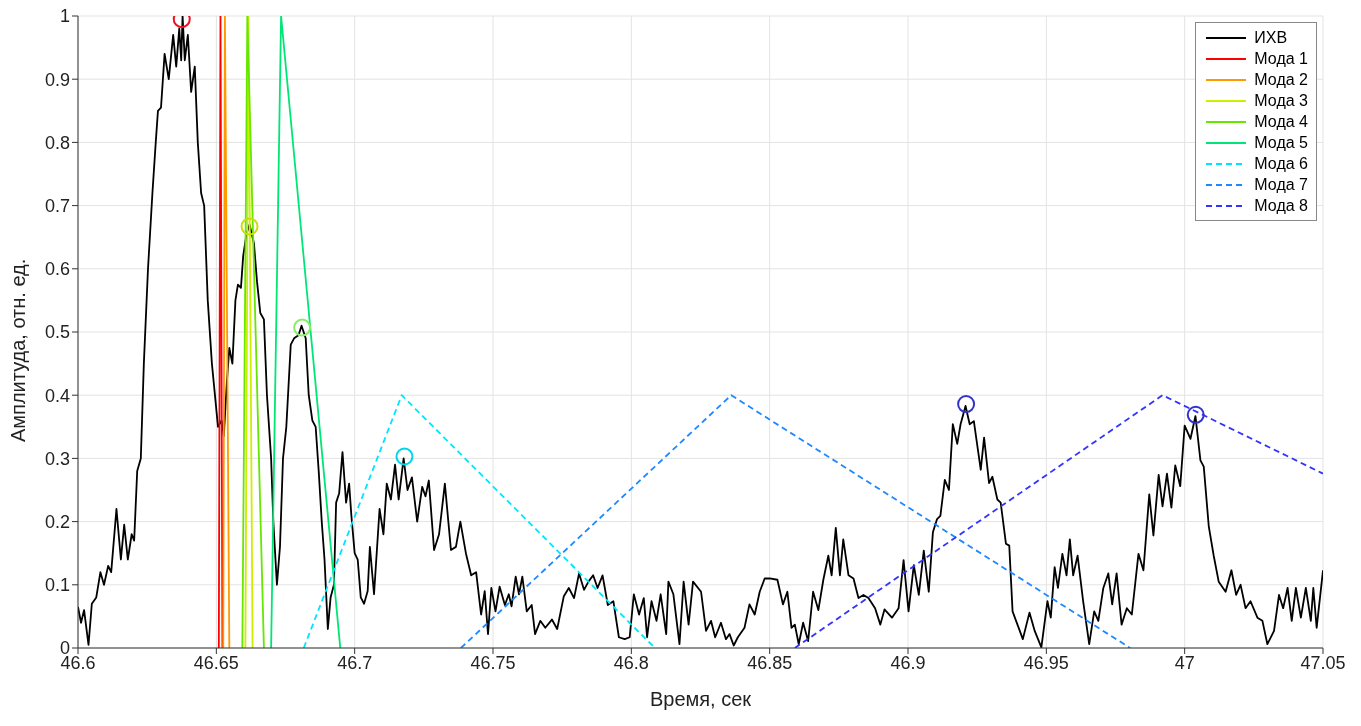 This screenshot has height=726, width=1361. I want to click on y-tick-label: 0.3, so click(57, 458).